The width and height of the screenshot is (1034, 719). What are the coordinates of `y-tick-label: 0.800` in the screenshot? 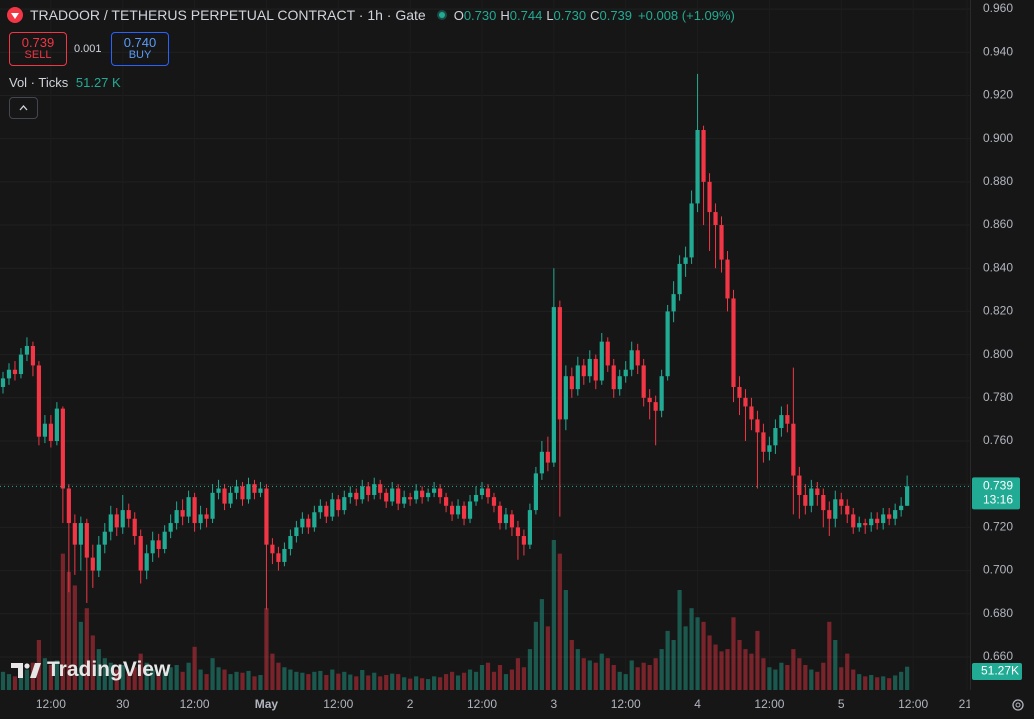 It's located at (998, 354).